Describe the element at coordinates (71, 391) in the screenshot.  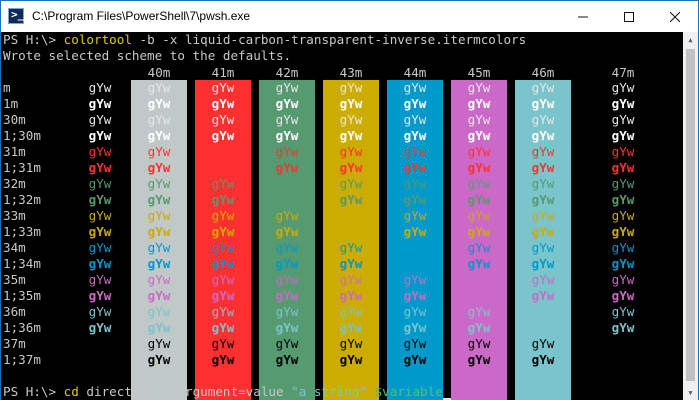
I see `command-name: cd` at that location.